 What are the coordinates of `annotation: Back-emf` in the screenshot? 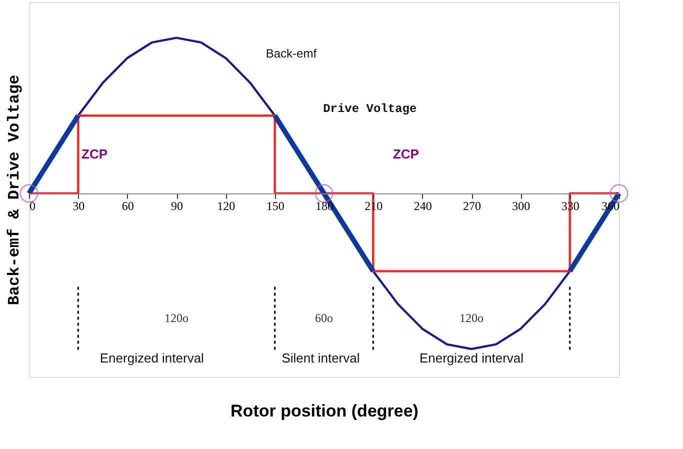 It's located at (292, 53).